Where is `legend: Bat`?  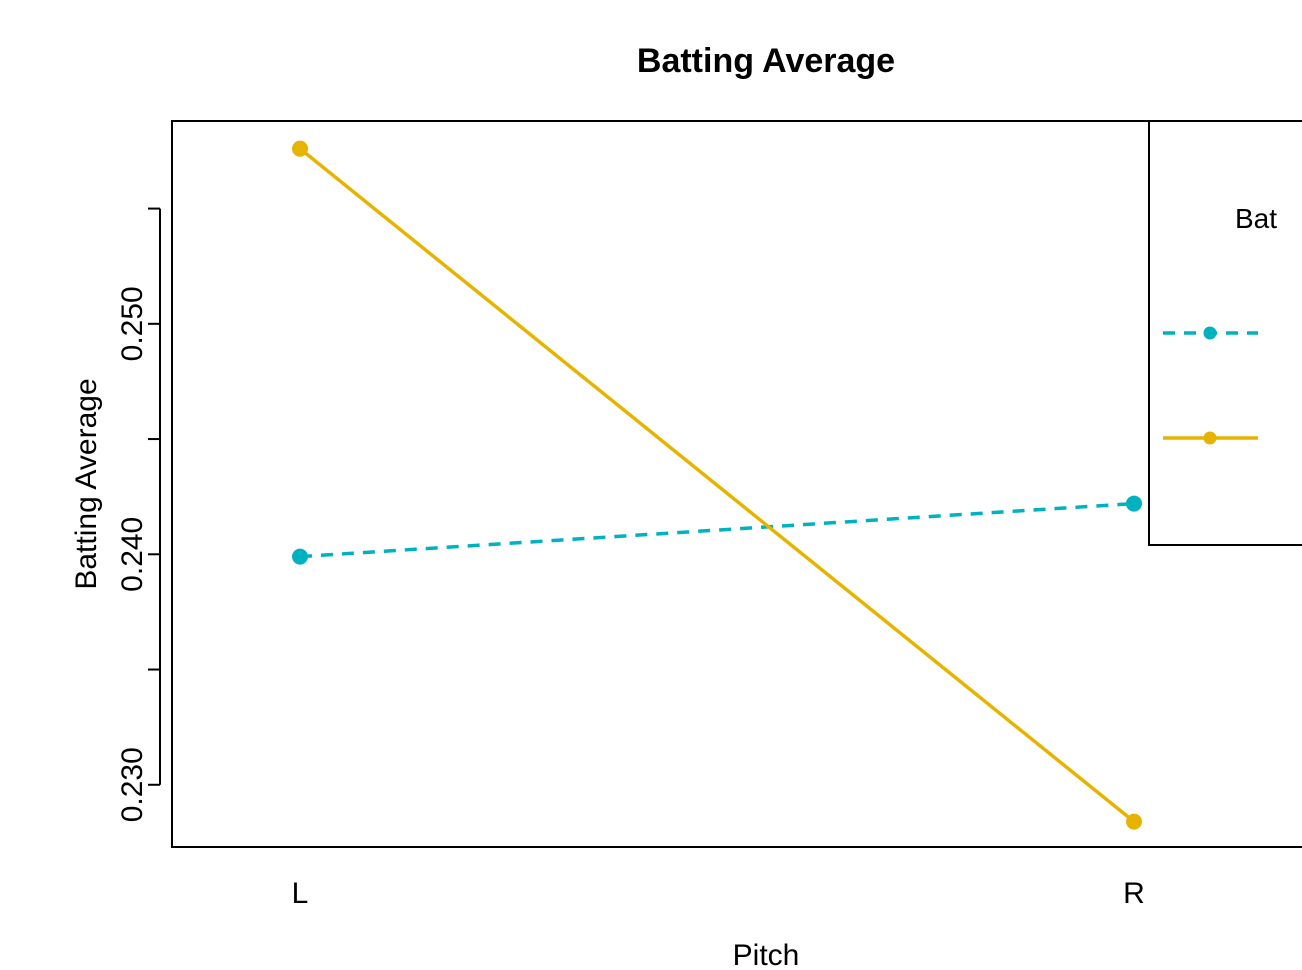 legend: Bat is located at coordinates (1225, 333).